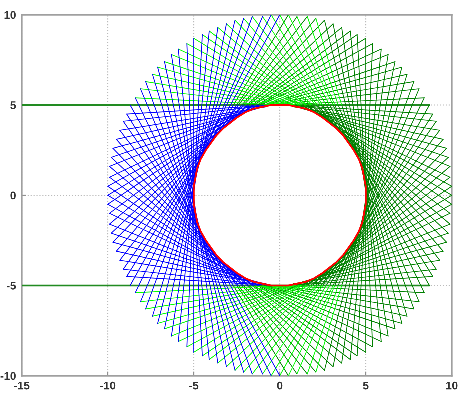 Image resolution: width=461 pixels, height=406 pixels. What do you see at coordinates (280, 386) in the screenshot?
I see `x-tick-label: 0` at bounding box center [280, 386].